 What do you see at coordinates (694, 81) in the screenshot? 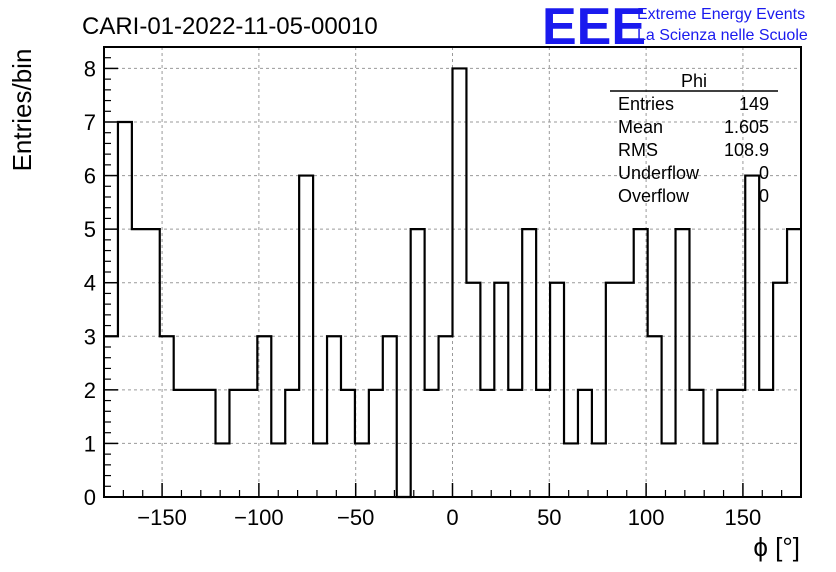
I see `stats-title: Phi` at bounding box center [694, 81].